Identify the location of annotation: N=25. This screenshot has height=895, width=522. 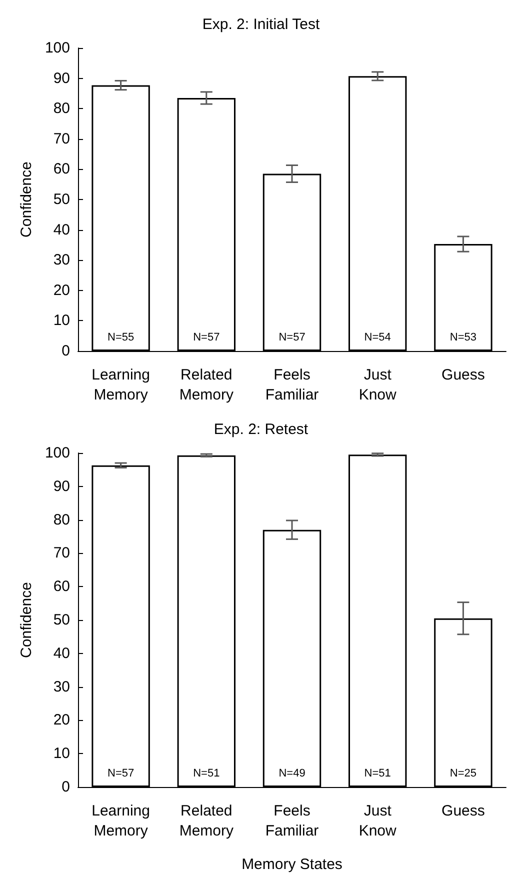
(463, 774).